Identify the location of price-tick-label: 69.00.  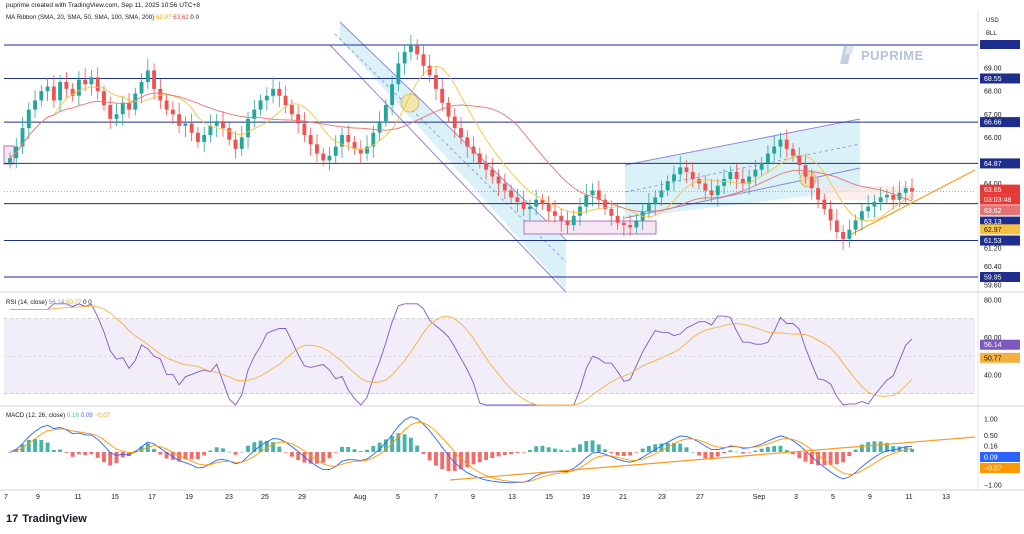
(993, 69).